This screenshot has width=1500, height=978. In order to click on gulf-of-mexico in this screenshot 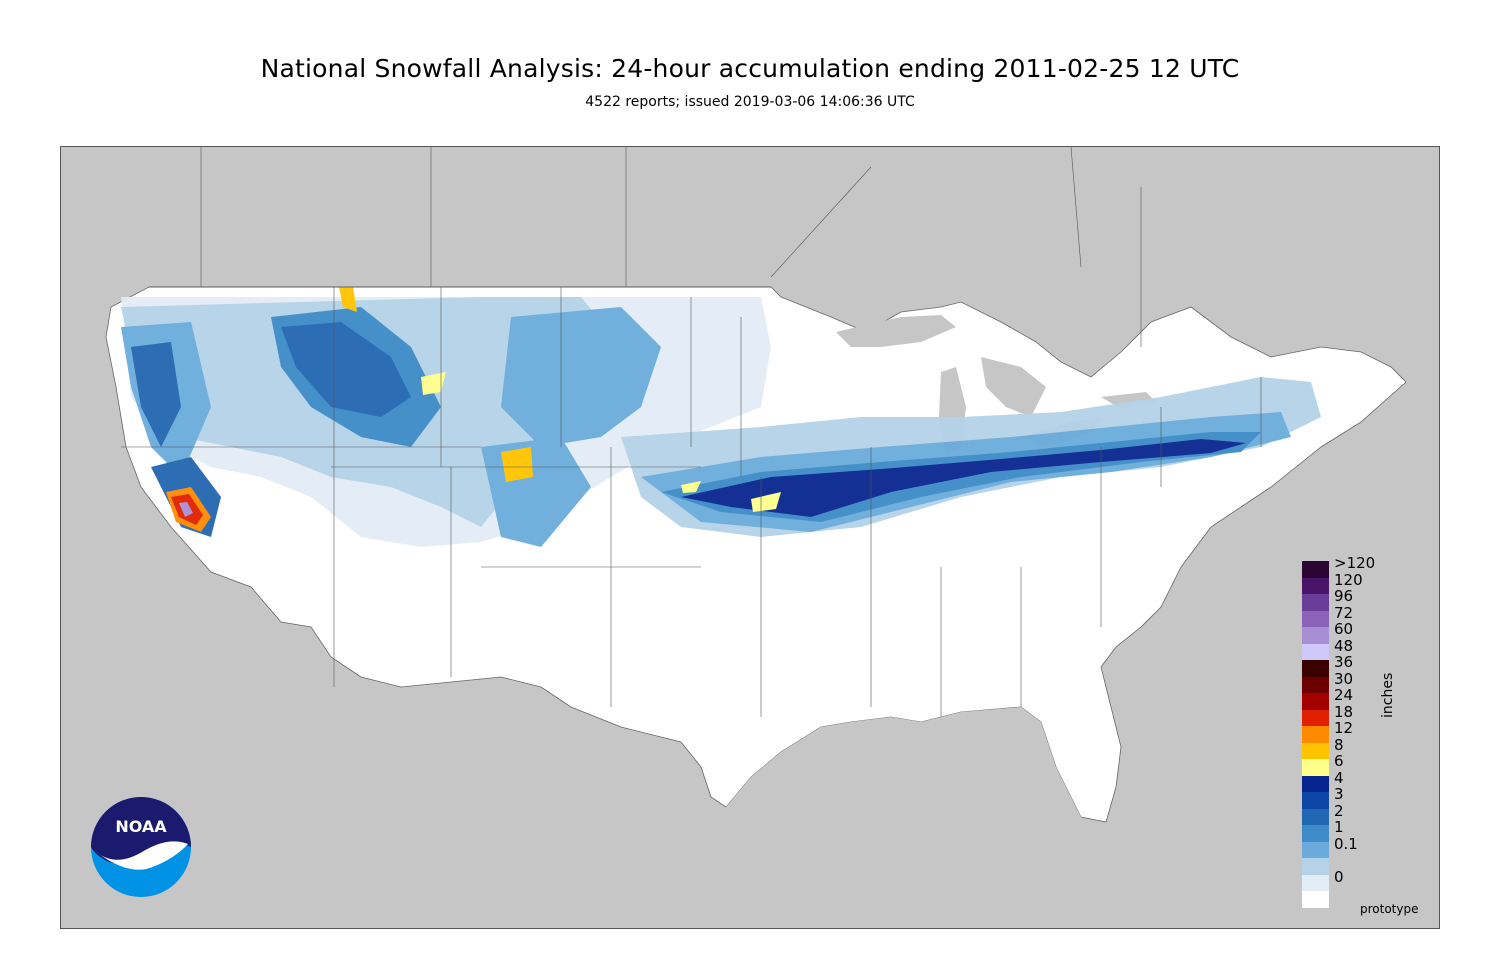, I will do `click(881, 817)`.